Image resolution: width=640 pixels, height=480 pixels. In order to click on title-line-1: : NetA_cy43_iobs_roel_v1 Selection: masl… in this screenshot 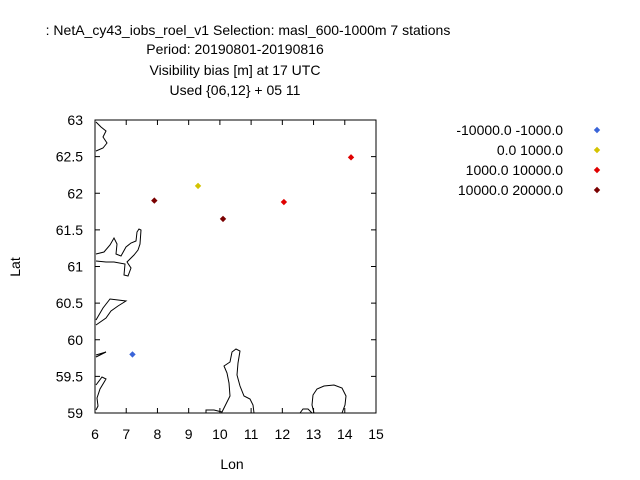, I will do `click(248, 30)`.